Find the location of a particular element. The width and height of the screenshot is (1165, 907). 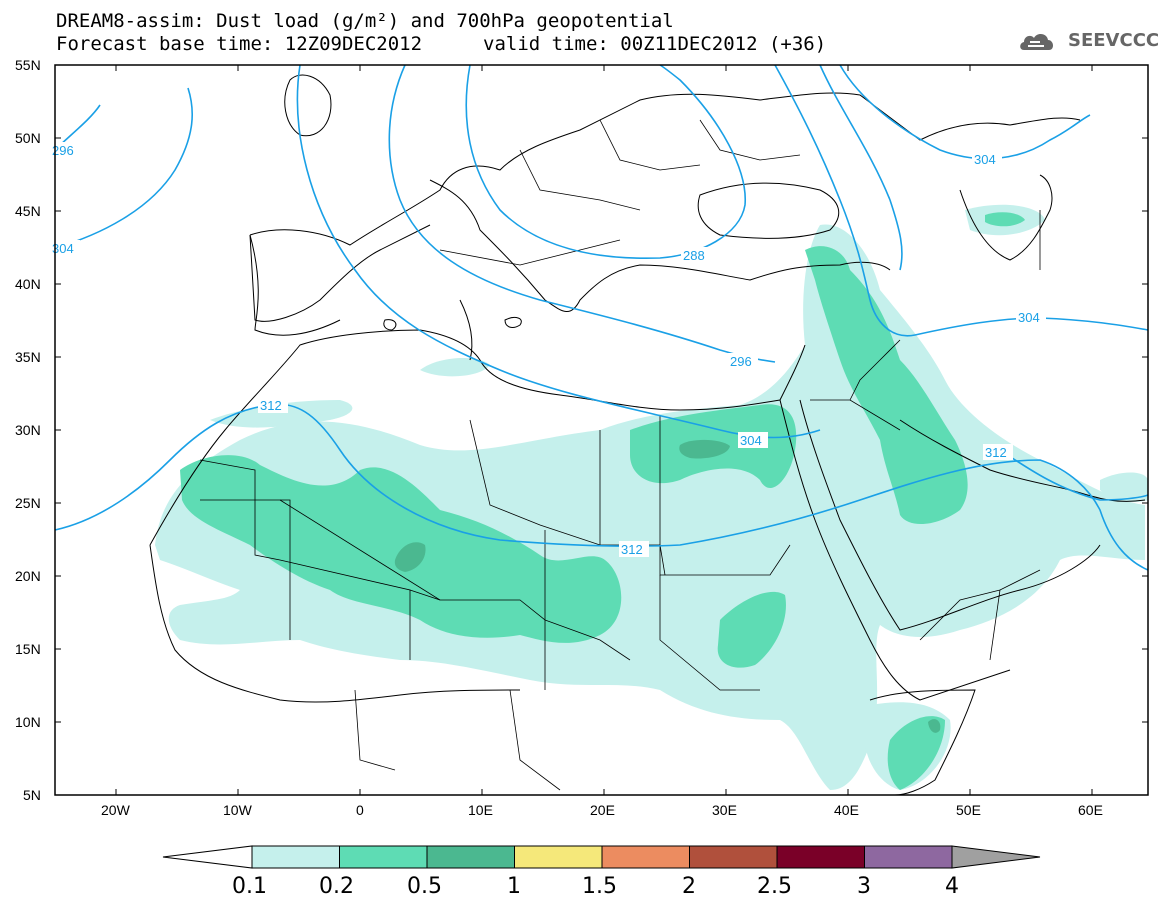

colorbar-tick-label: 2.5 is located at coordinates (774, 886).